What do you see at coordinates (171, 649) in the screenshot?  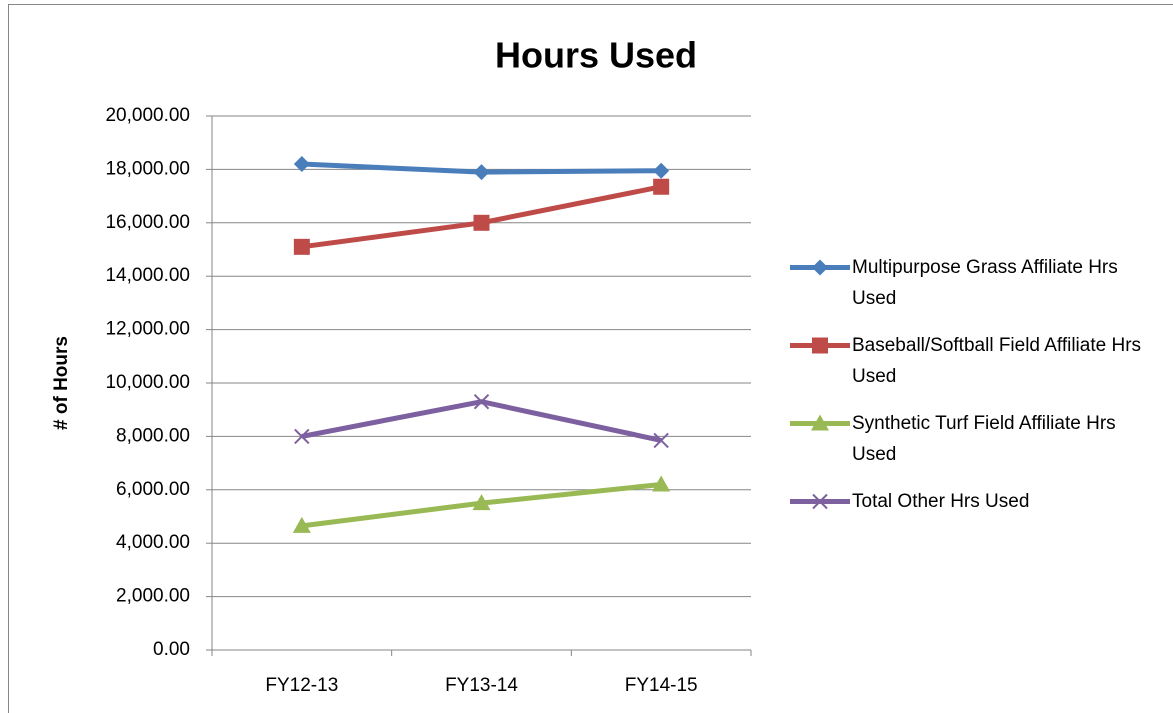 I see `y-tick-label: 0.00` at bounding box center [171, 649].